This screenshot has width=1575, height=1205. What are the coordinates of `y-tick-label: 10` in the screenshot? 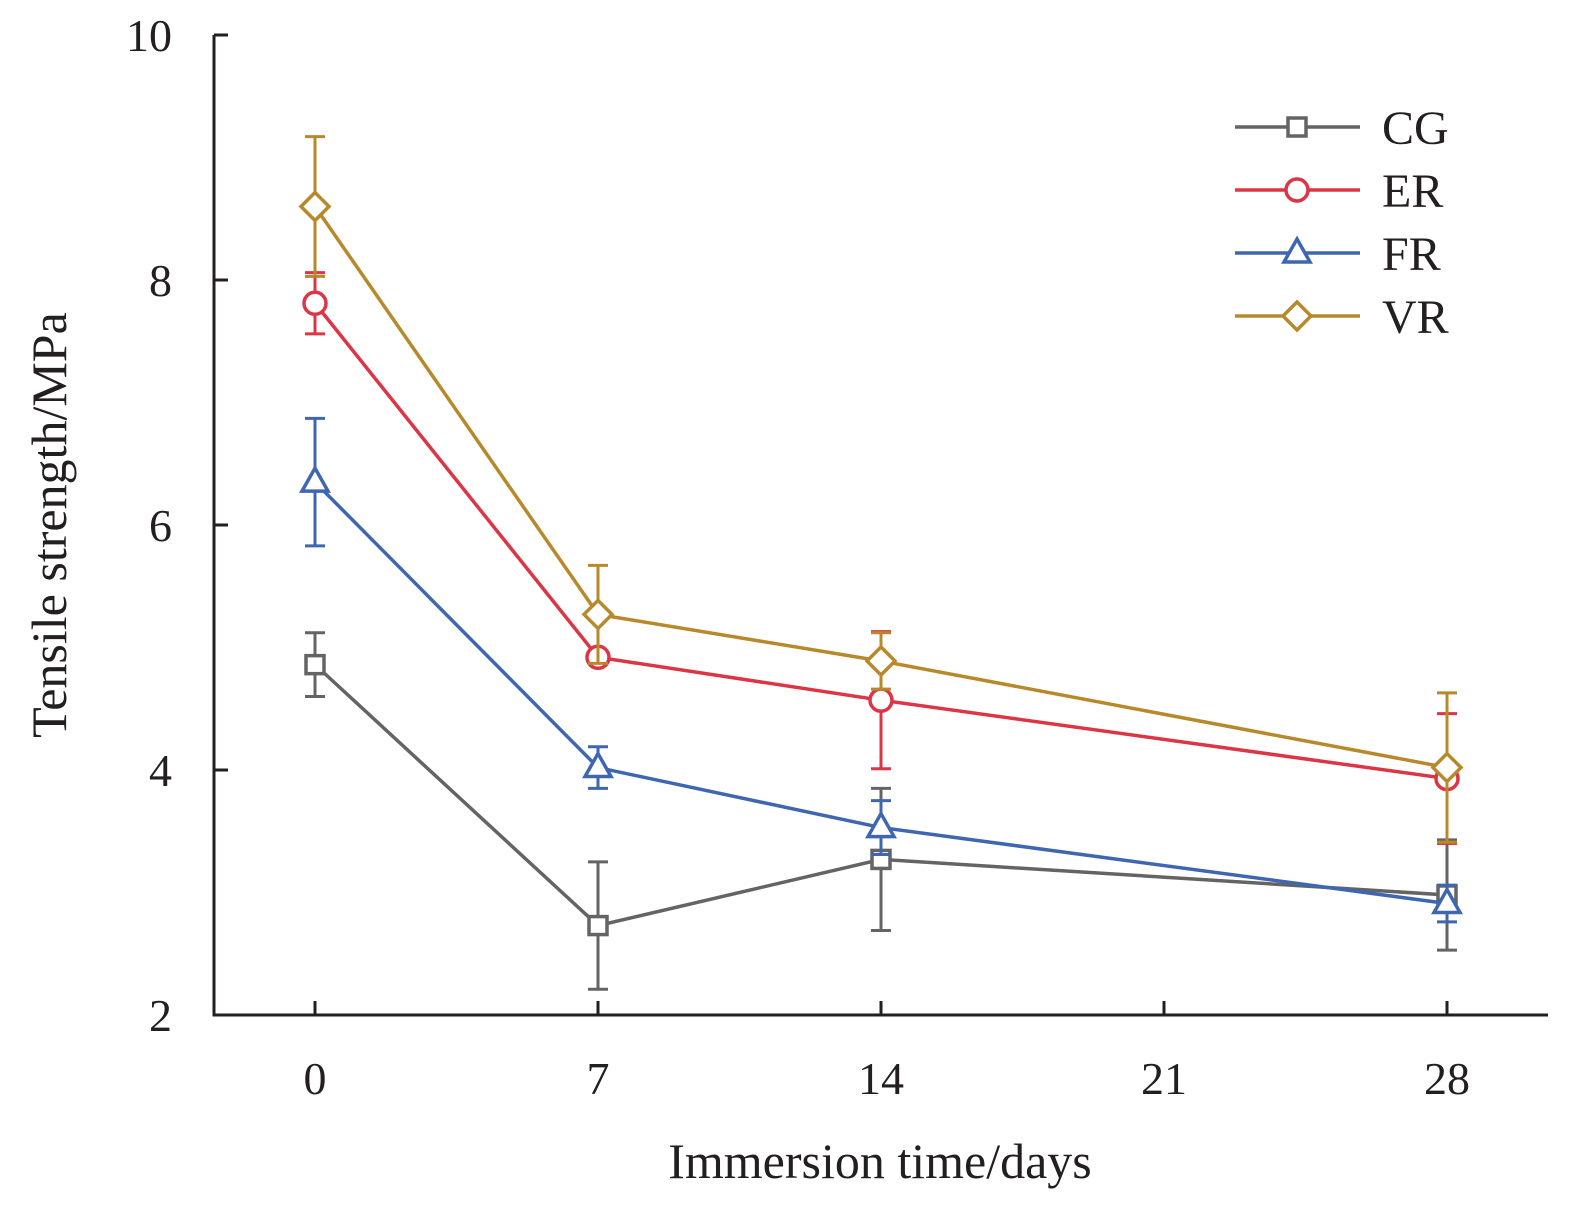 It's located at (149, 35).